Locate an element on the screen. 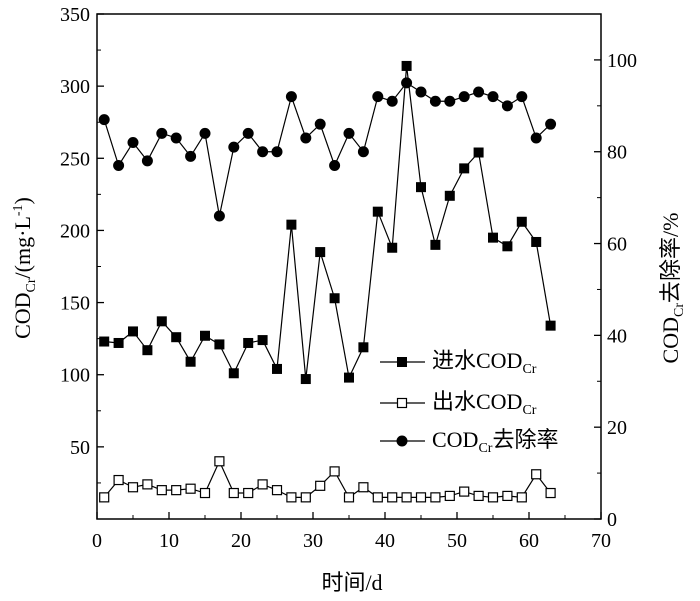  x-tick-label: 20 is located at coordinates (241, 541).